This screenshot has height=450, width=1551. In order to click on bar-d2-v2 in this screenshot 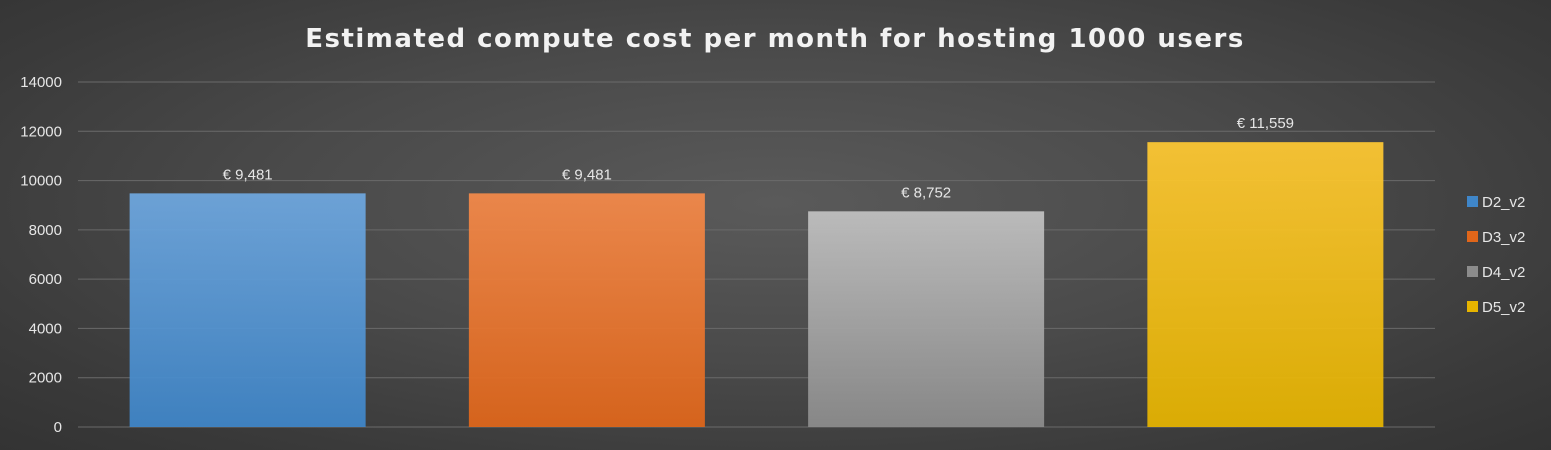, I will do `click(247, 310)`.